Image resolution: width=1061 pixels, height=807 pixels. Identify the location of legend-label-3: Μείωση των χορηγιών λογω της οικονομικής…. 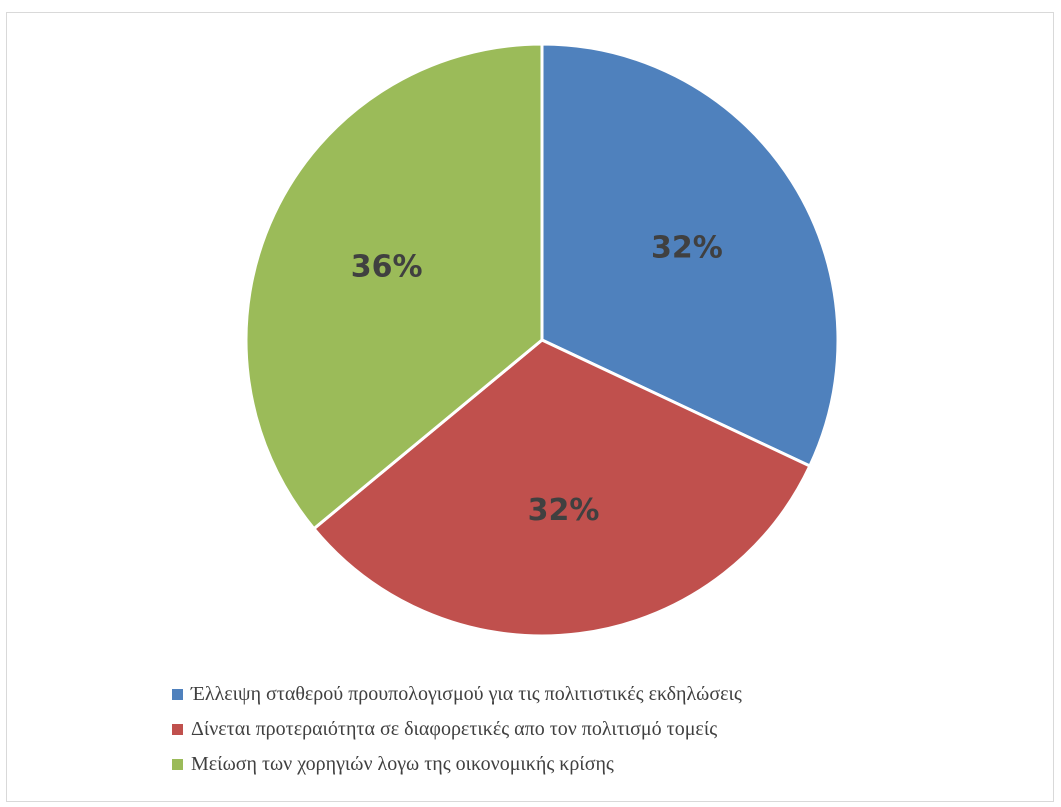
(402, 764).